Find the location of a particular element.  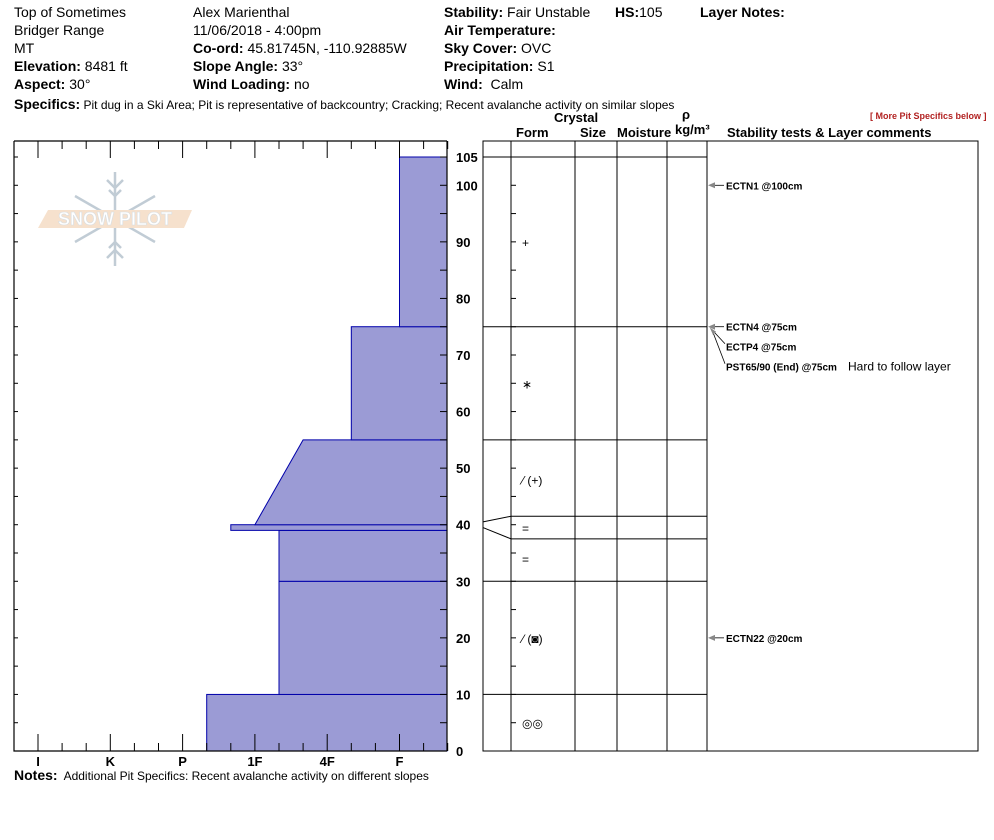

hardness-tick-label: 1F is located at coordinates (254, 761).